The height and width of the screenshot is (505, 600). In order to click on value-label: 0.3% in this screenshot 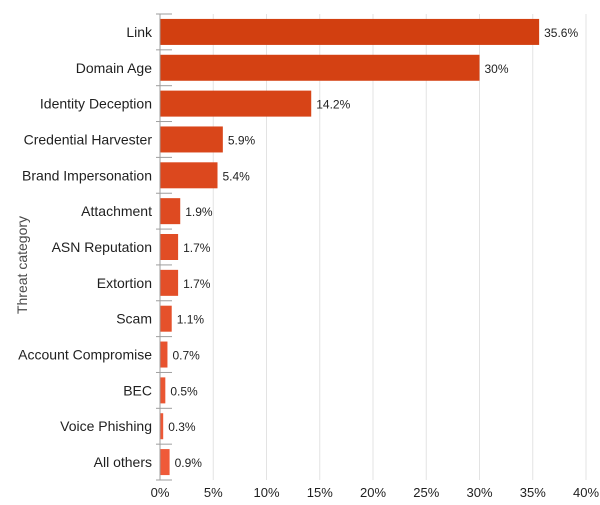, I will do `click(182, 427)`.